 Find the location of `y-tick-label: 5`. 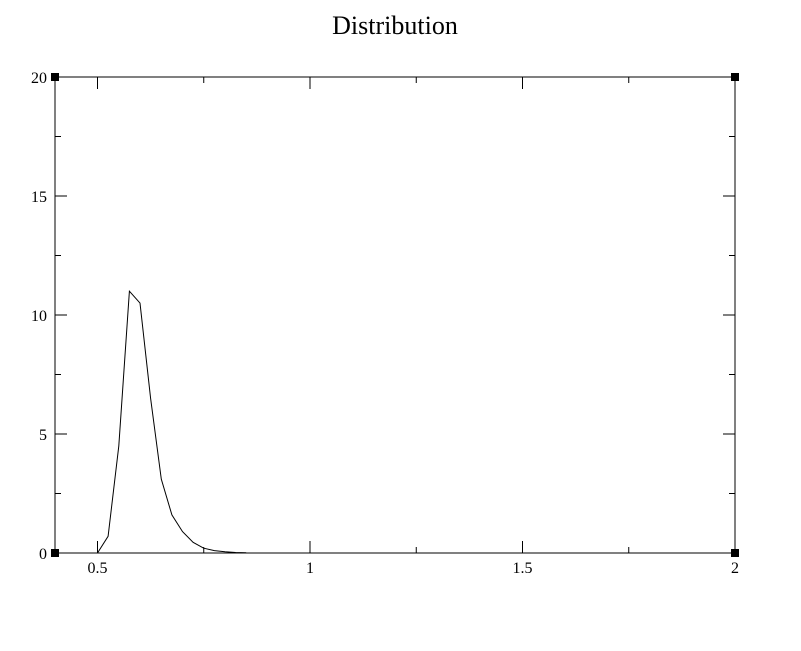

y-tick-label: 5 is located at coordinates (43, 435).